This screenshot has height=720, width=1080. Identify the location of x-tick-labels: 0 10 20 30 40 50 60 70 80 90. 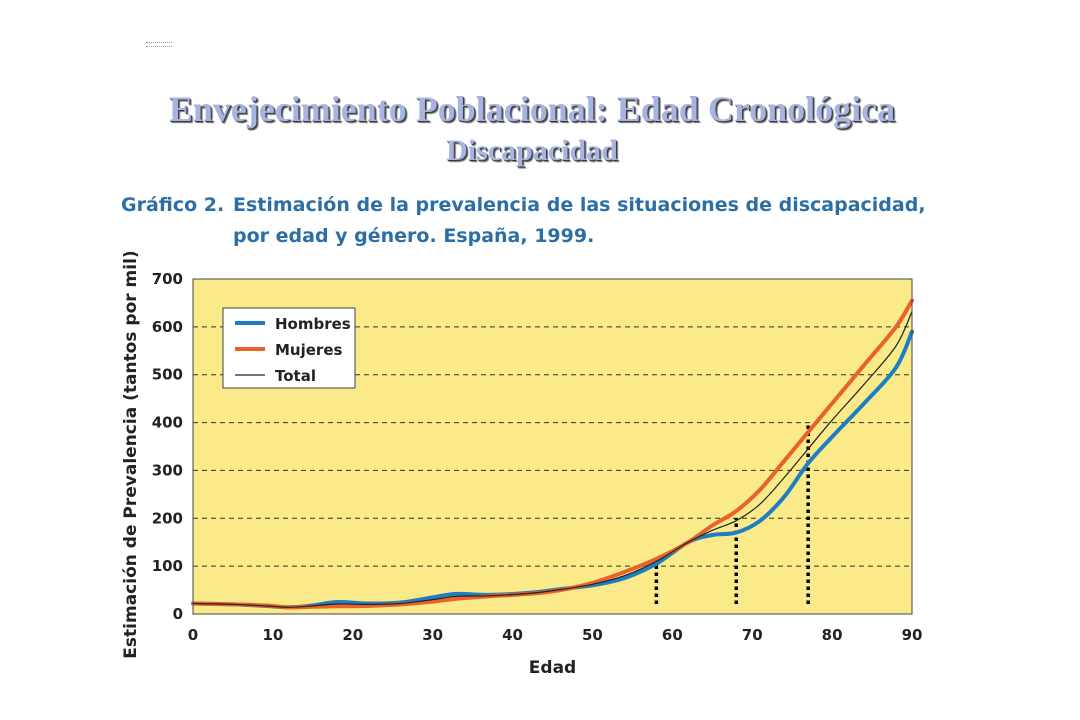
(555, 635).